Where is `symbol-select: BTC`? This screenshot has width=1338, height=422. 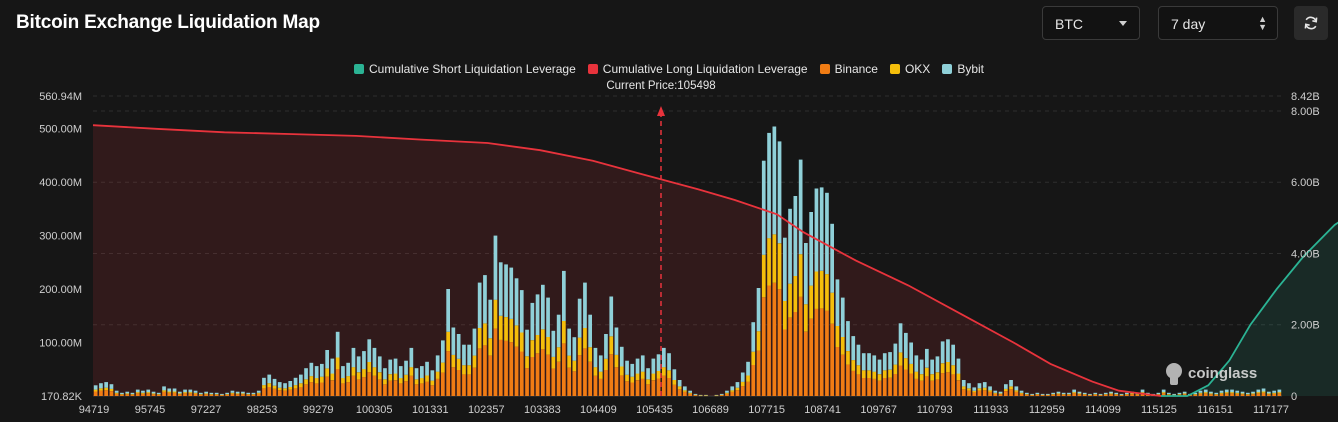 symbol-select: BTC is located at coordinates (1091, 23).